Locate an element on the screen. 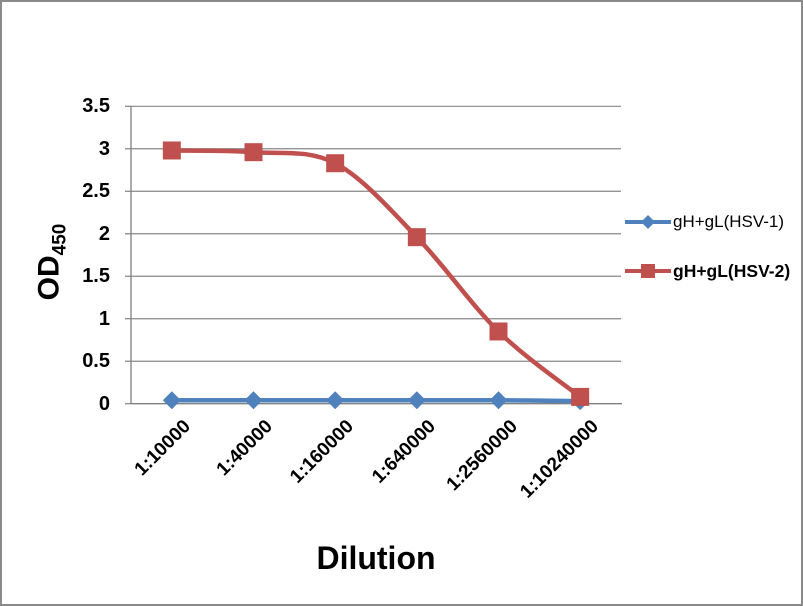 The height and width of the screenshot is (606, 803). y-tick-label: 0 is located at coordinates (104, 403).